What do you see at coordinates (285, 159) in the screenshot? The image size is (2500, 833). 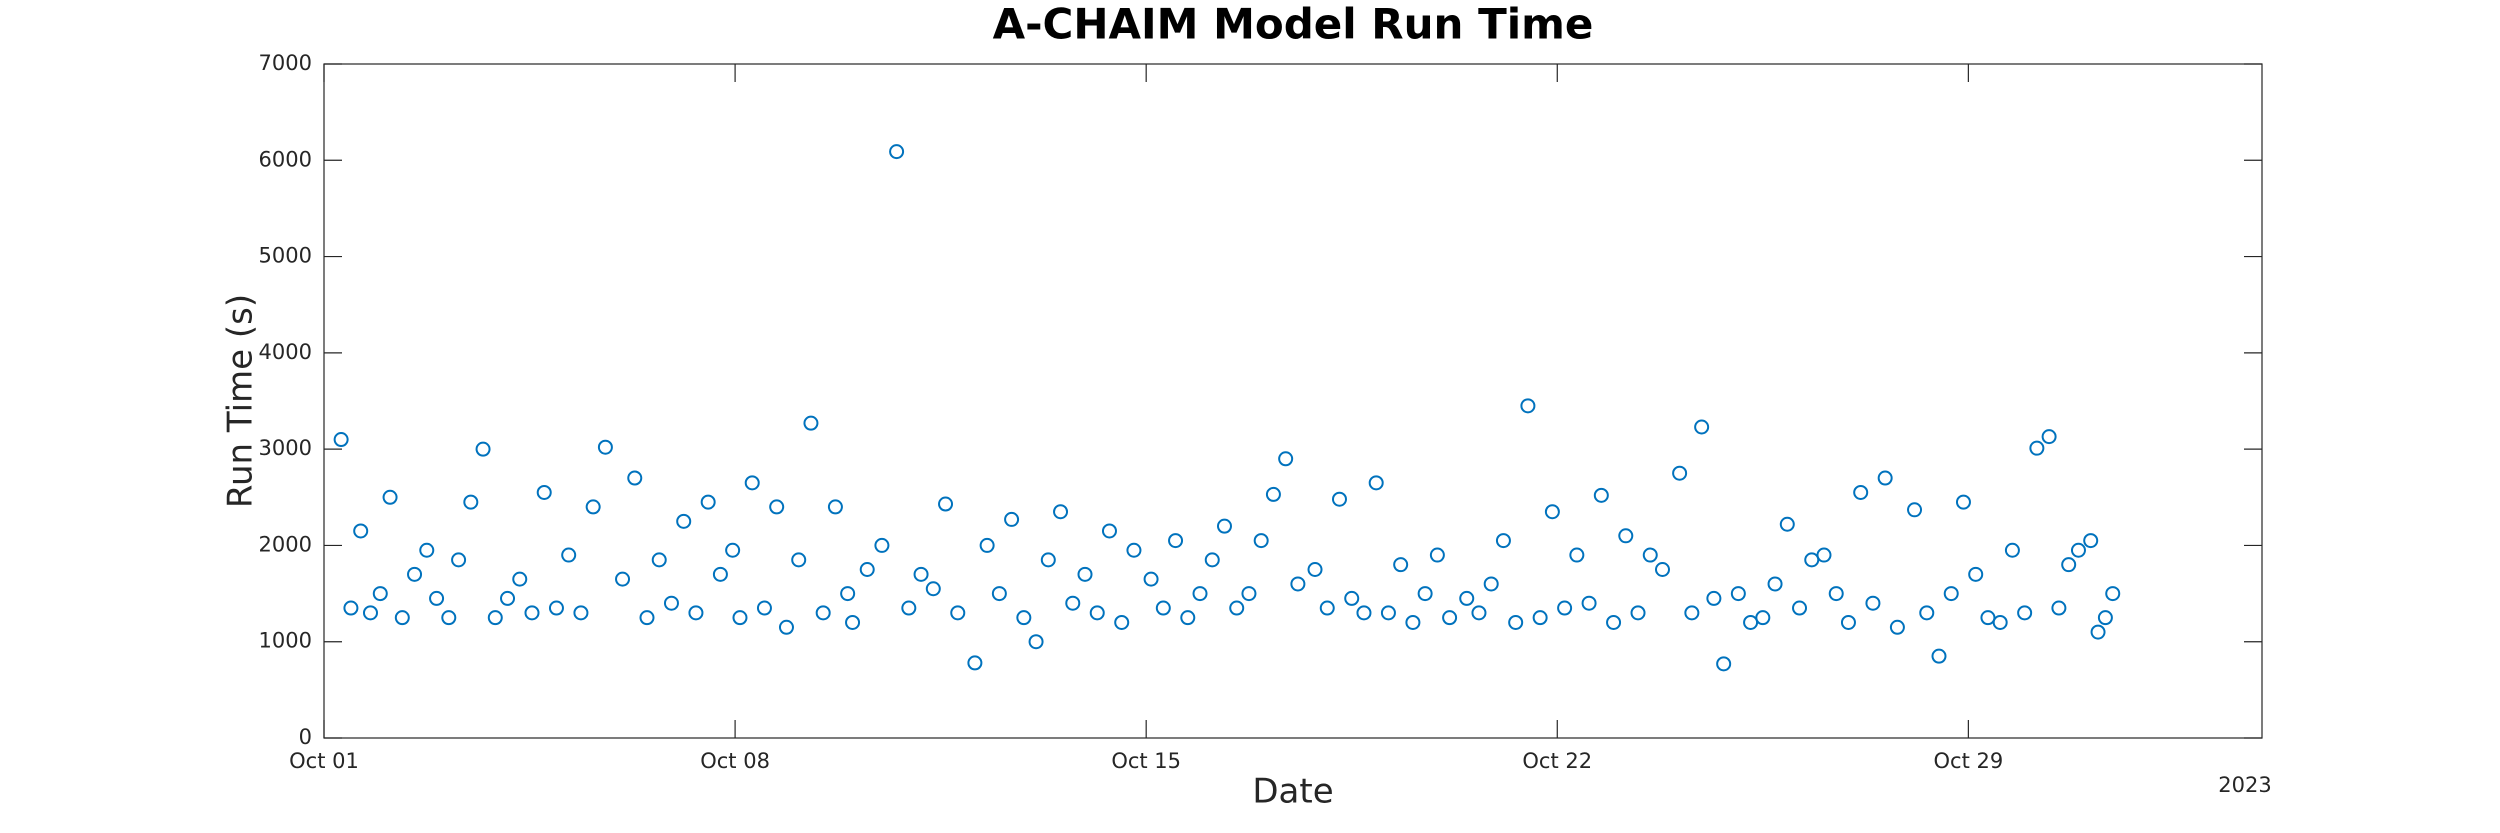 I see `y-tick-label: 6000` at bounding box center [285, 159].